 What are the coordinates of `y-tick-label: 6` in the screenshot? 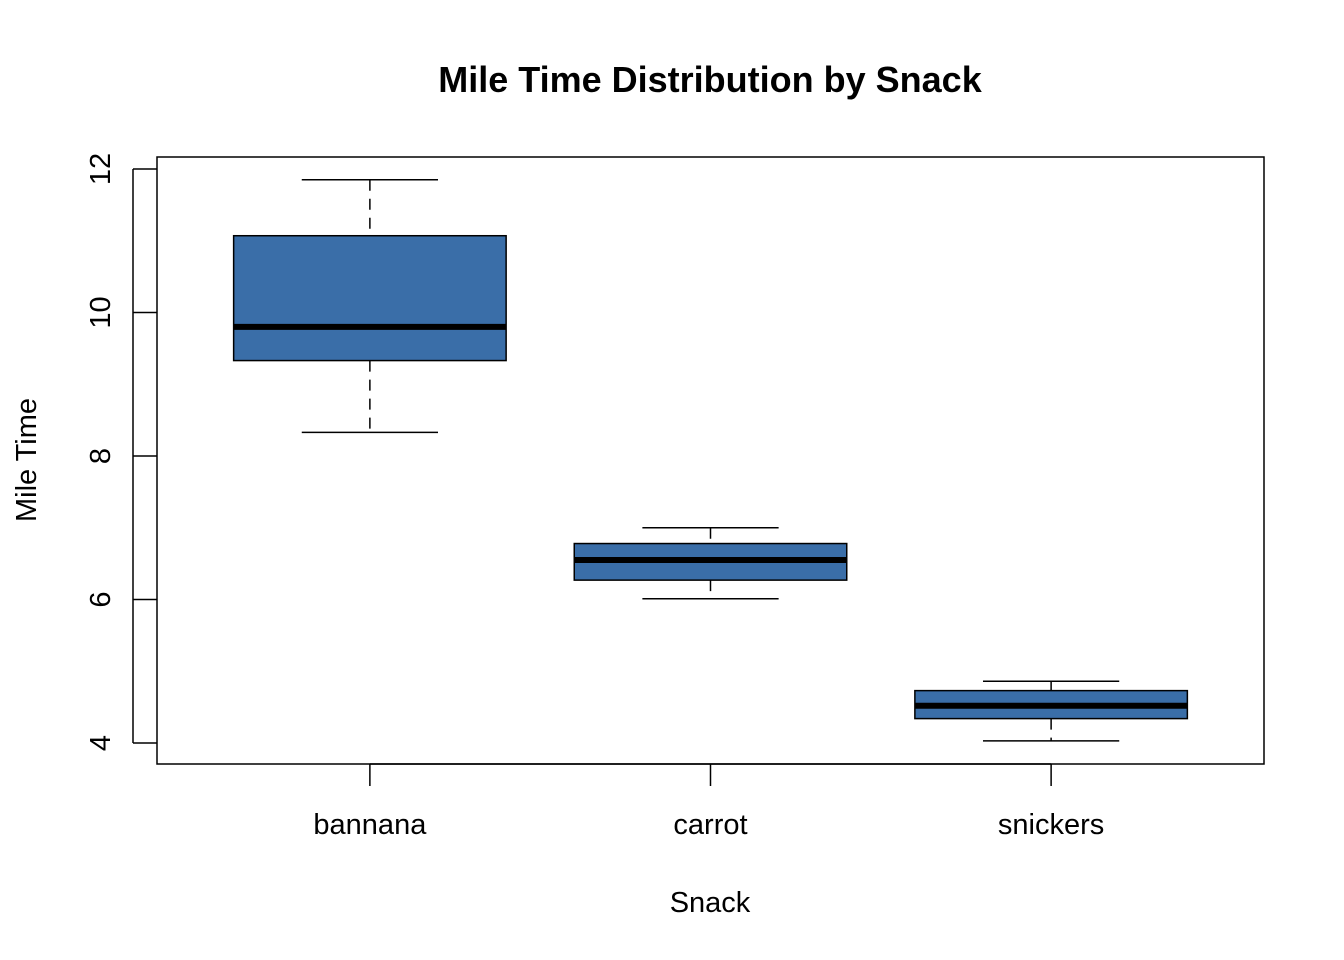 It's located at (101, 599).